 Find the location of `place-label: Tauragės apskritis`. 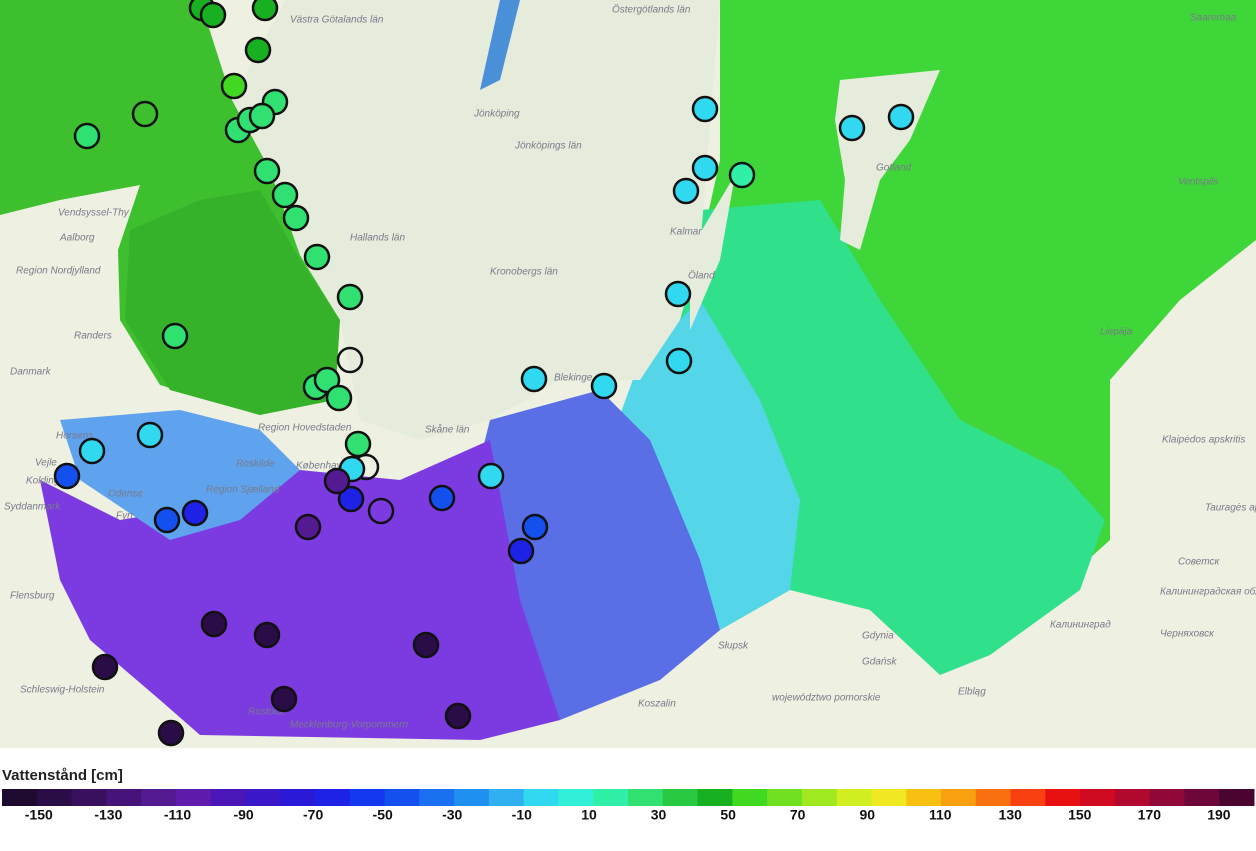

place-label: Tauragės apskritis is located at coordinates (1230, 508).